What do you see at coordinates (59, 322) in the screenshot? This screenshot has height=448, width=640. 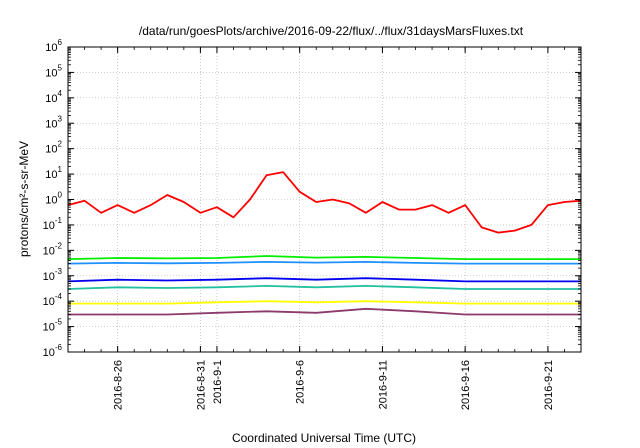 I see `y-tick-exponent: -5` at bounding box center [59, 322].